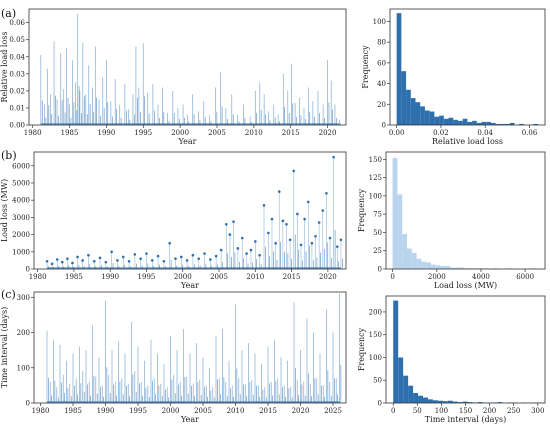 The width and height of the screenshot is (550, 427). What do you see at coordinates (73, 411) in the screenshot?
I see `x-tick-label: 1985` at bounding box center [73, 411].